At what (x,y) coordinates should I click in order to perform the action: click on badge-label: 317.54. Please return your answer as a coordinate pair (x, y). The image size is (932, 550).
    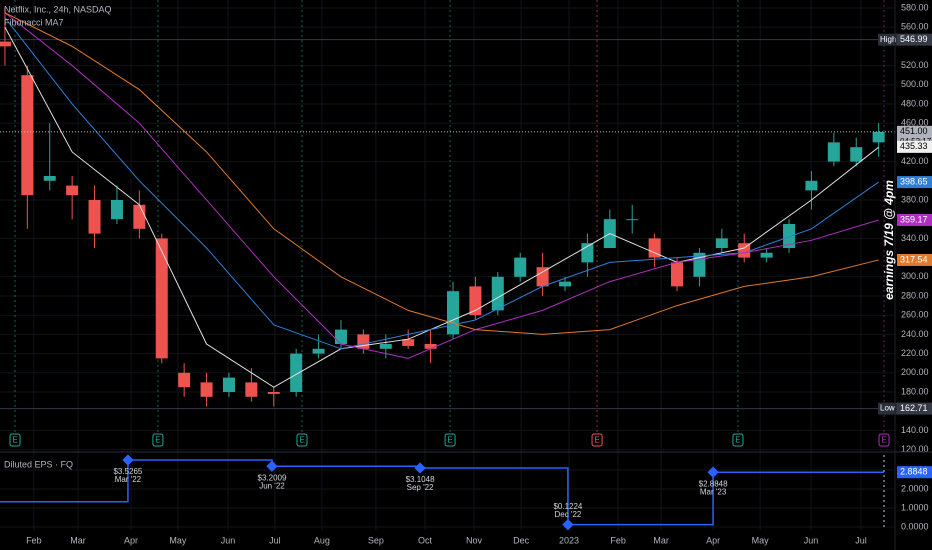
    Looking at the image, I should click on (914, 259).